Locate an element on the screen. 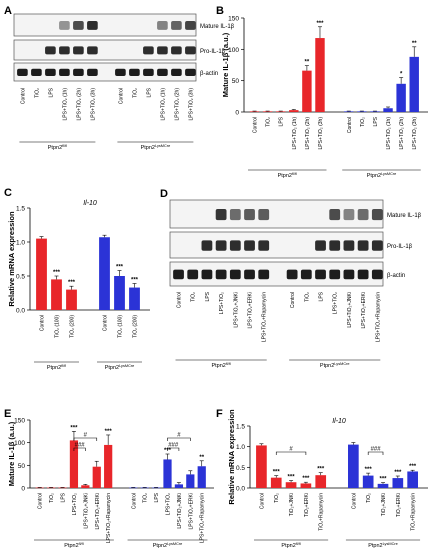 This screenshot has height=550, width=431. x-tick-label: LPS+TiO₂ (3h) is located at coordinates (321, 133).